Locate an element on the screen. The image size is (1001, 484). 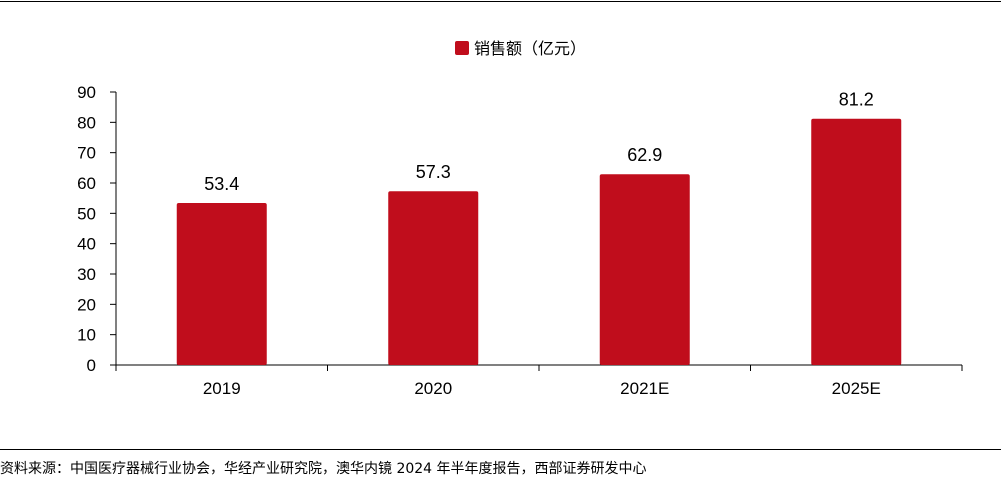
x-tick-label-2020: 2020 is located at coordinates (433, 388).